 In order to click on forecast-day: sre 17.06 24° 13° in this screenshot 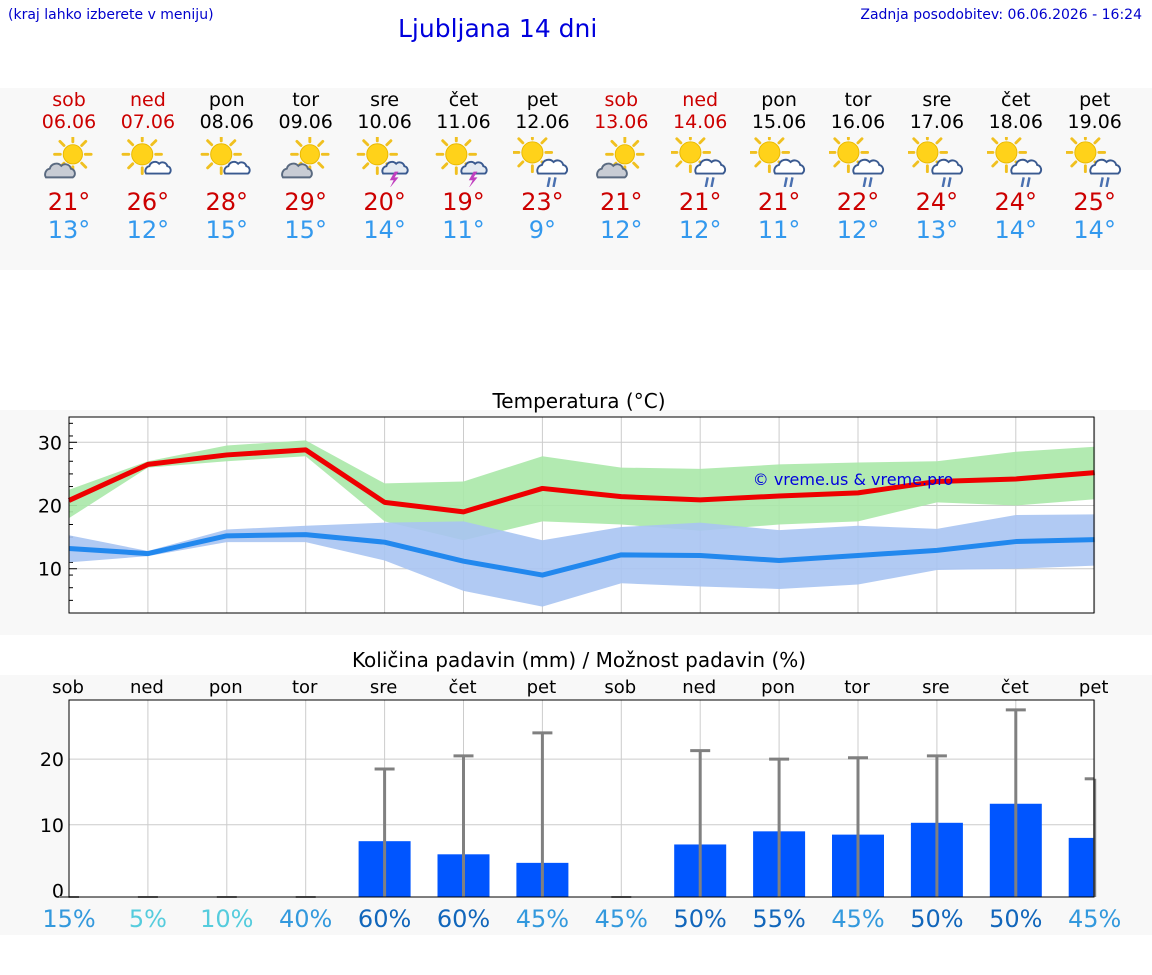, I will do `click(937, 166)`.